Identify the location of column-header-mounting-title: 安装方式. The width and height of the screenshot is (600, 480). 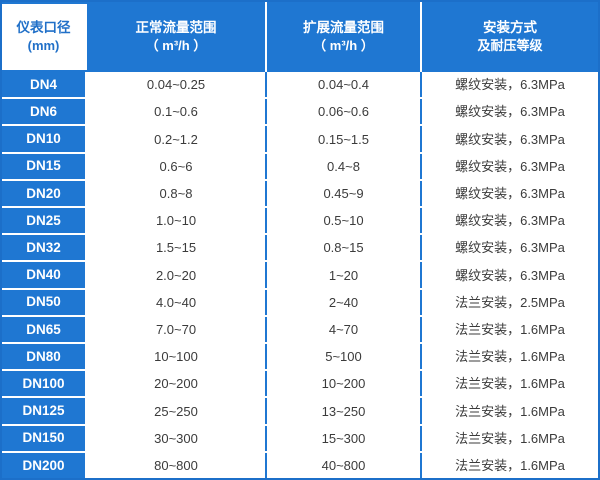
(510, 28).